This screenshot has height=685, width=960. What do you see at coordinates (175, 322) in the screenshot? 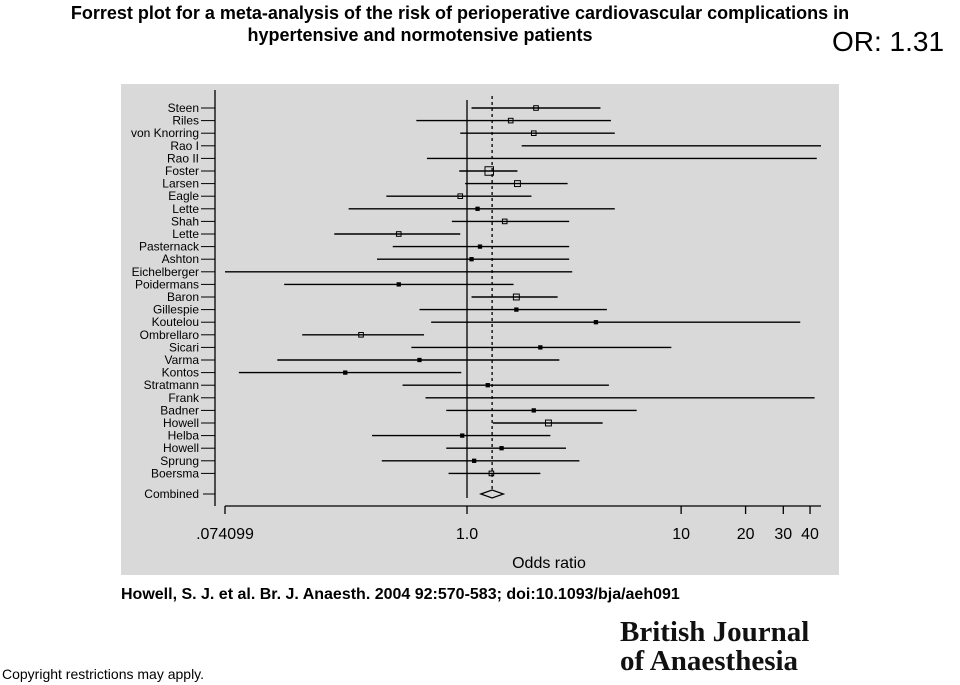
I see `study-label-17: Koutelou` at bounding box center [175, 322].